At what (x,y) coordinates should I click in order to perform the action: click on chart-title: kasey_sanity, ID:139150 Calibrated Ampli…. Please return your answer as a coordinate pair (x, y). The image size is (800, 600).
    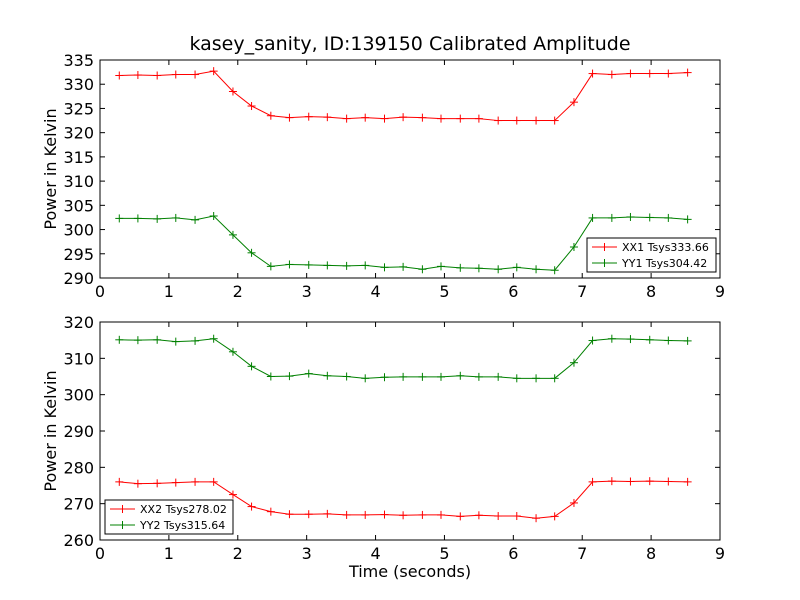
    Looking at the image, I should click on (409, 44).